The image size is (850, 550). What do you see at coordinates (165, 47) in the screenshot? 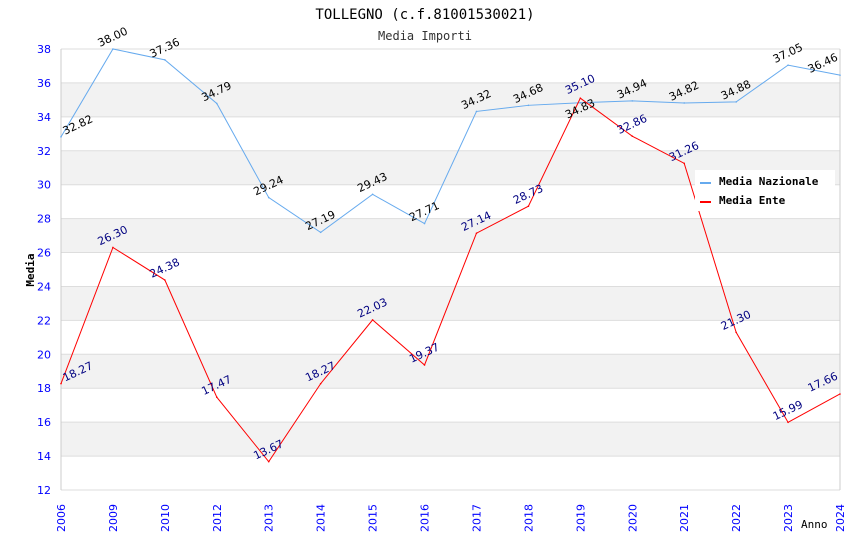
I see `data-label: 37.36` at bounding box center [165, 47].